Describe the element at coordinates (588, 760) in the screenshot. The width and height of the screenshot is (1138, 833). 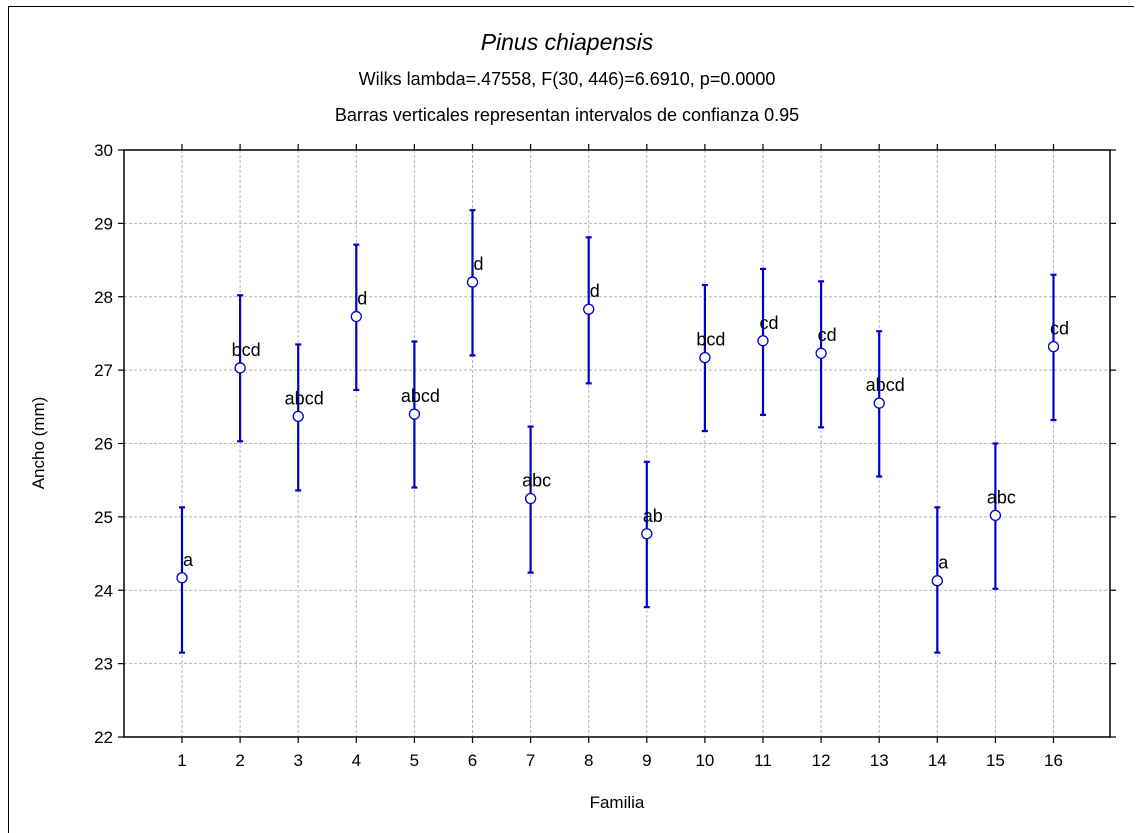
I see `x-tick-label: 8` at that location.